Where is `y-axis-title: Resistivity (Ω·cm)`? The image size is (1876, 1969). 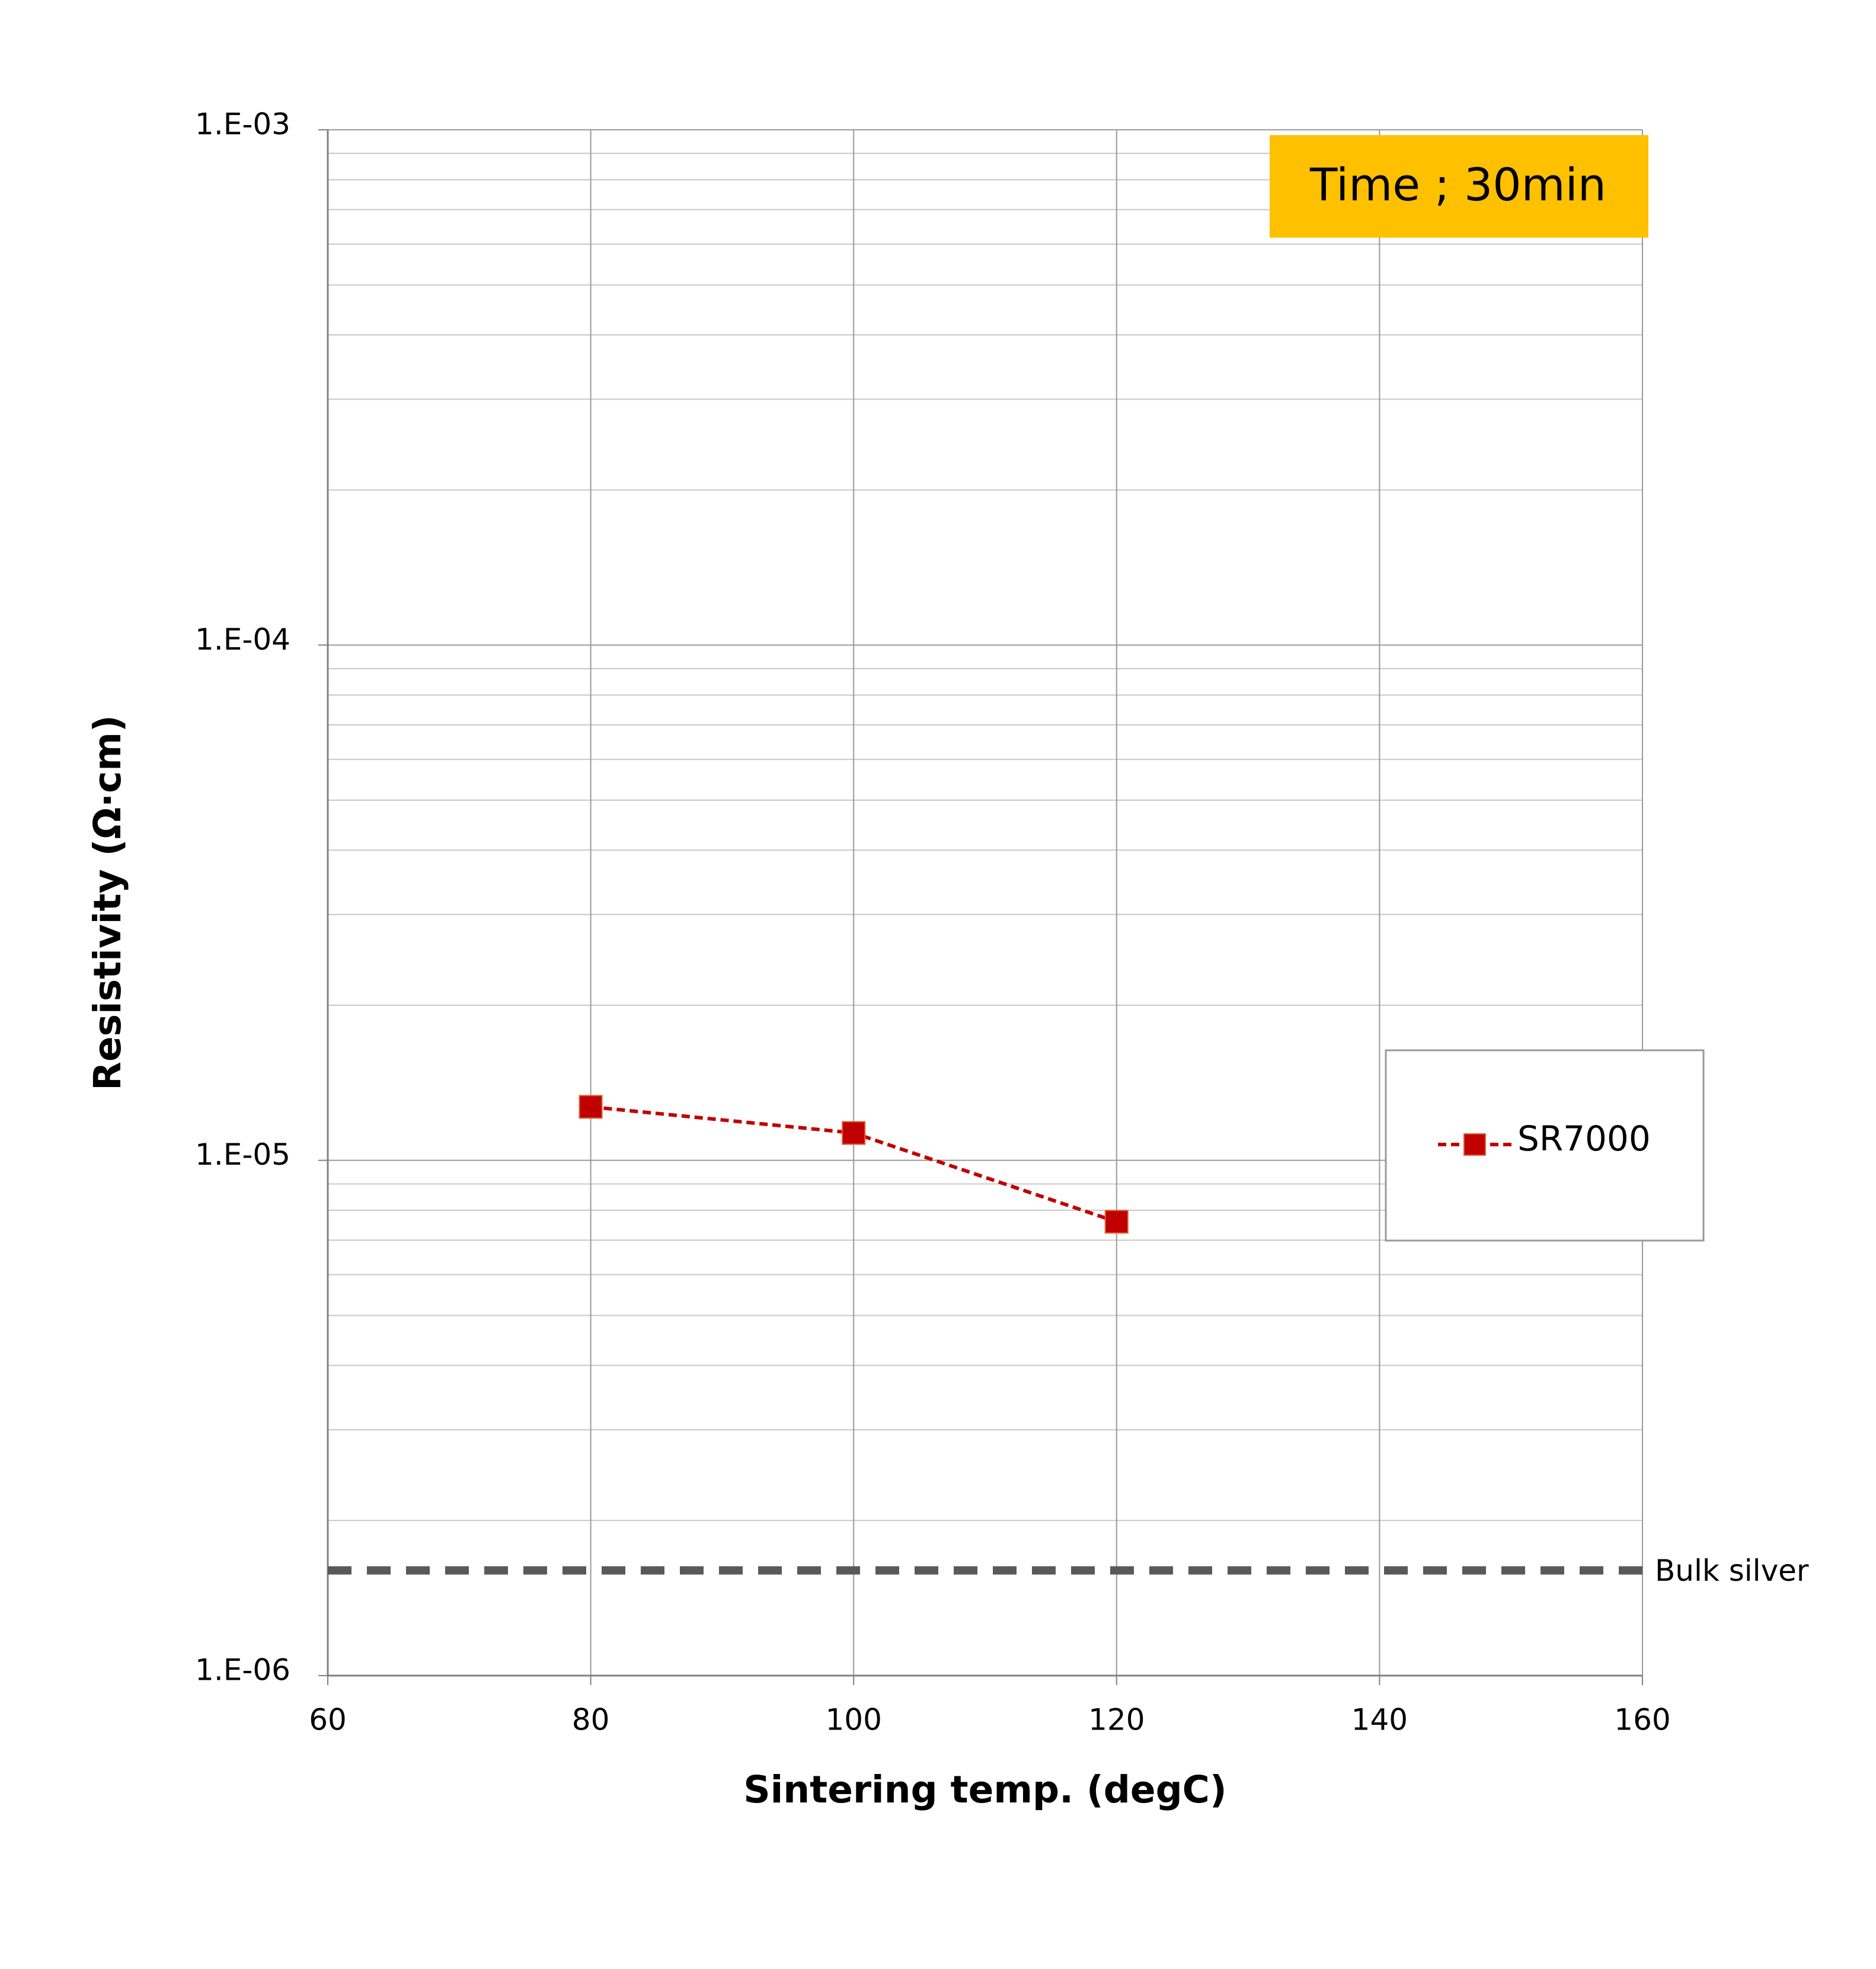 y-axis-title: Resistivity (Ω·cm) is located at coordinates (107, 903).